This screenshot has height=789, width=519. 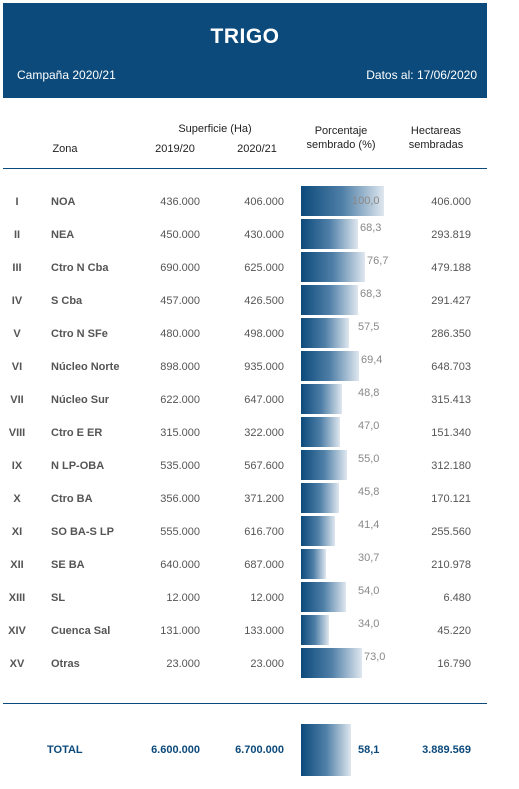 I want to click on superficie-1920: 480.000, so click(x=180, y=334).